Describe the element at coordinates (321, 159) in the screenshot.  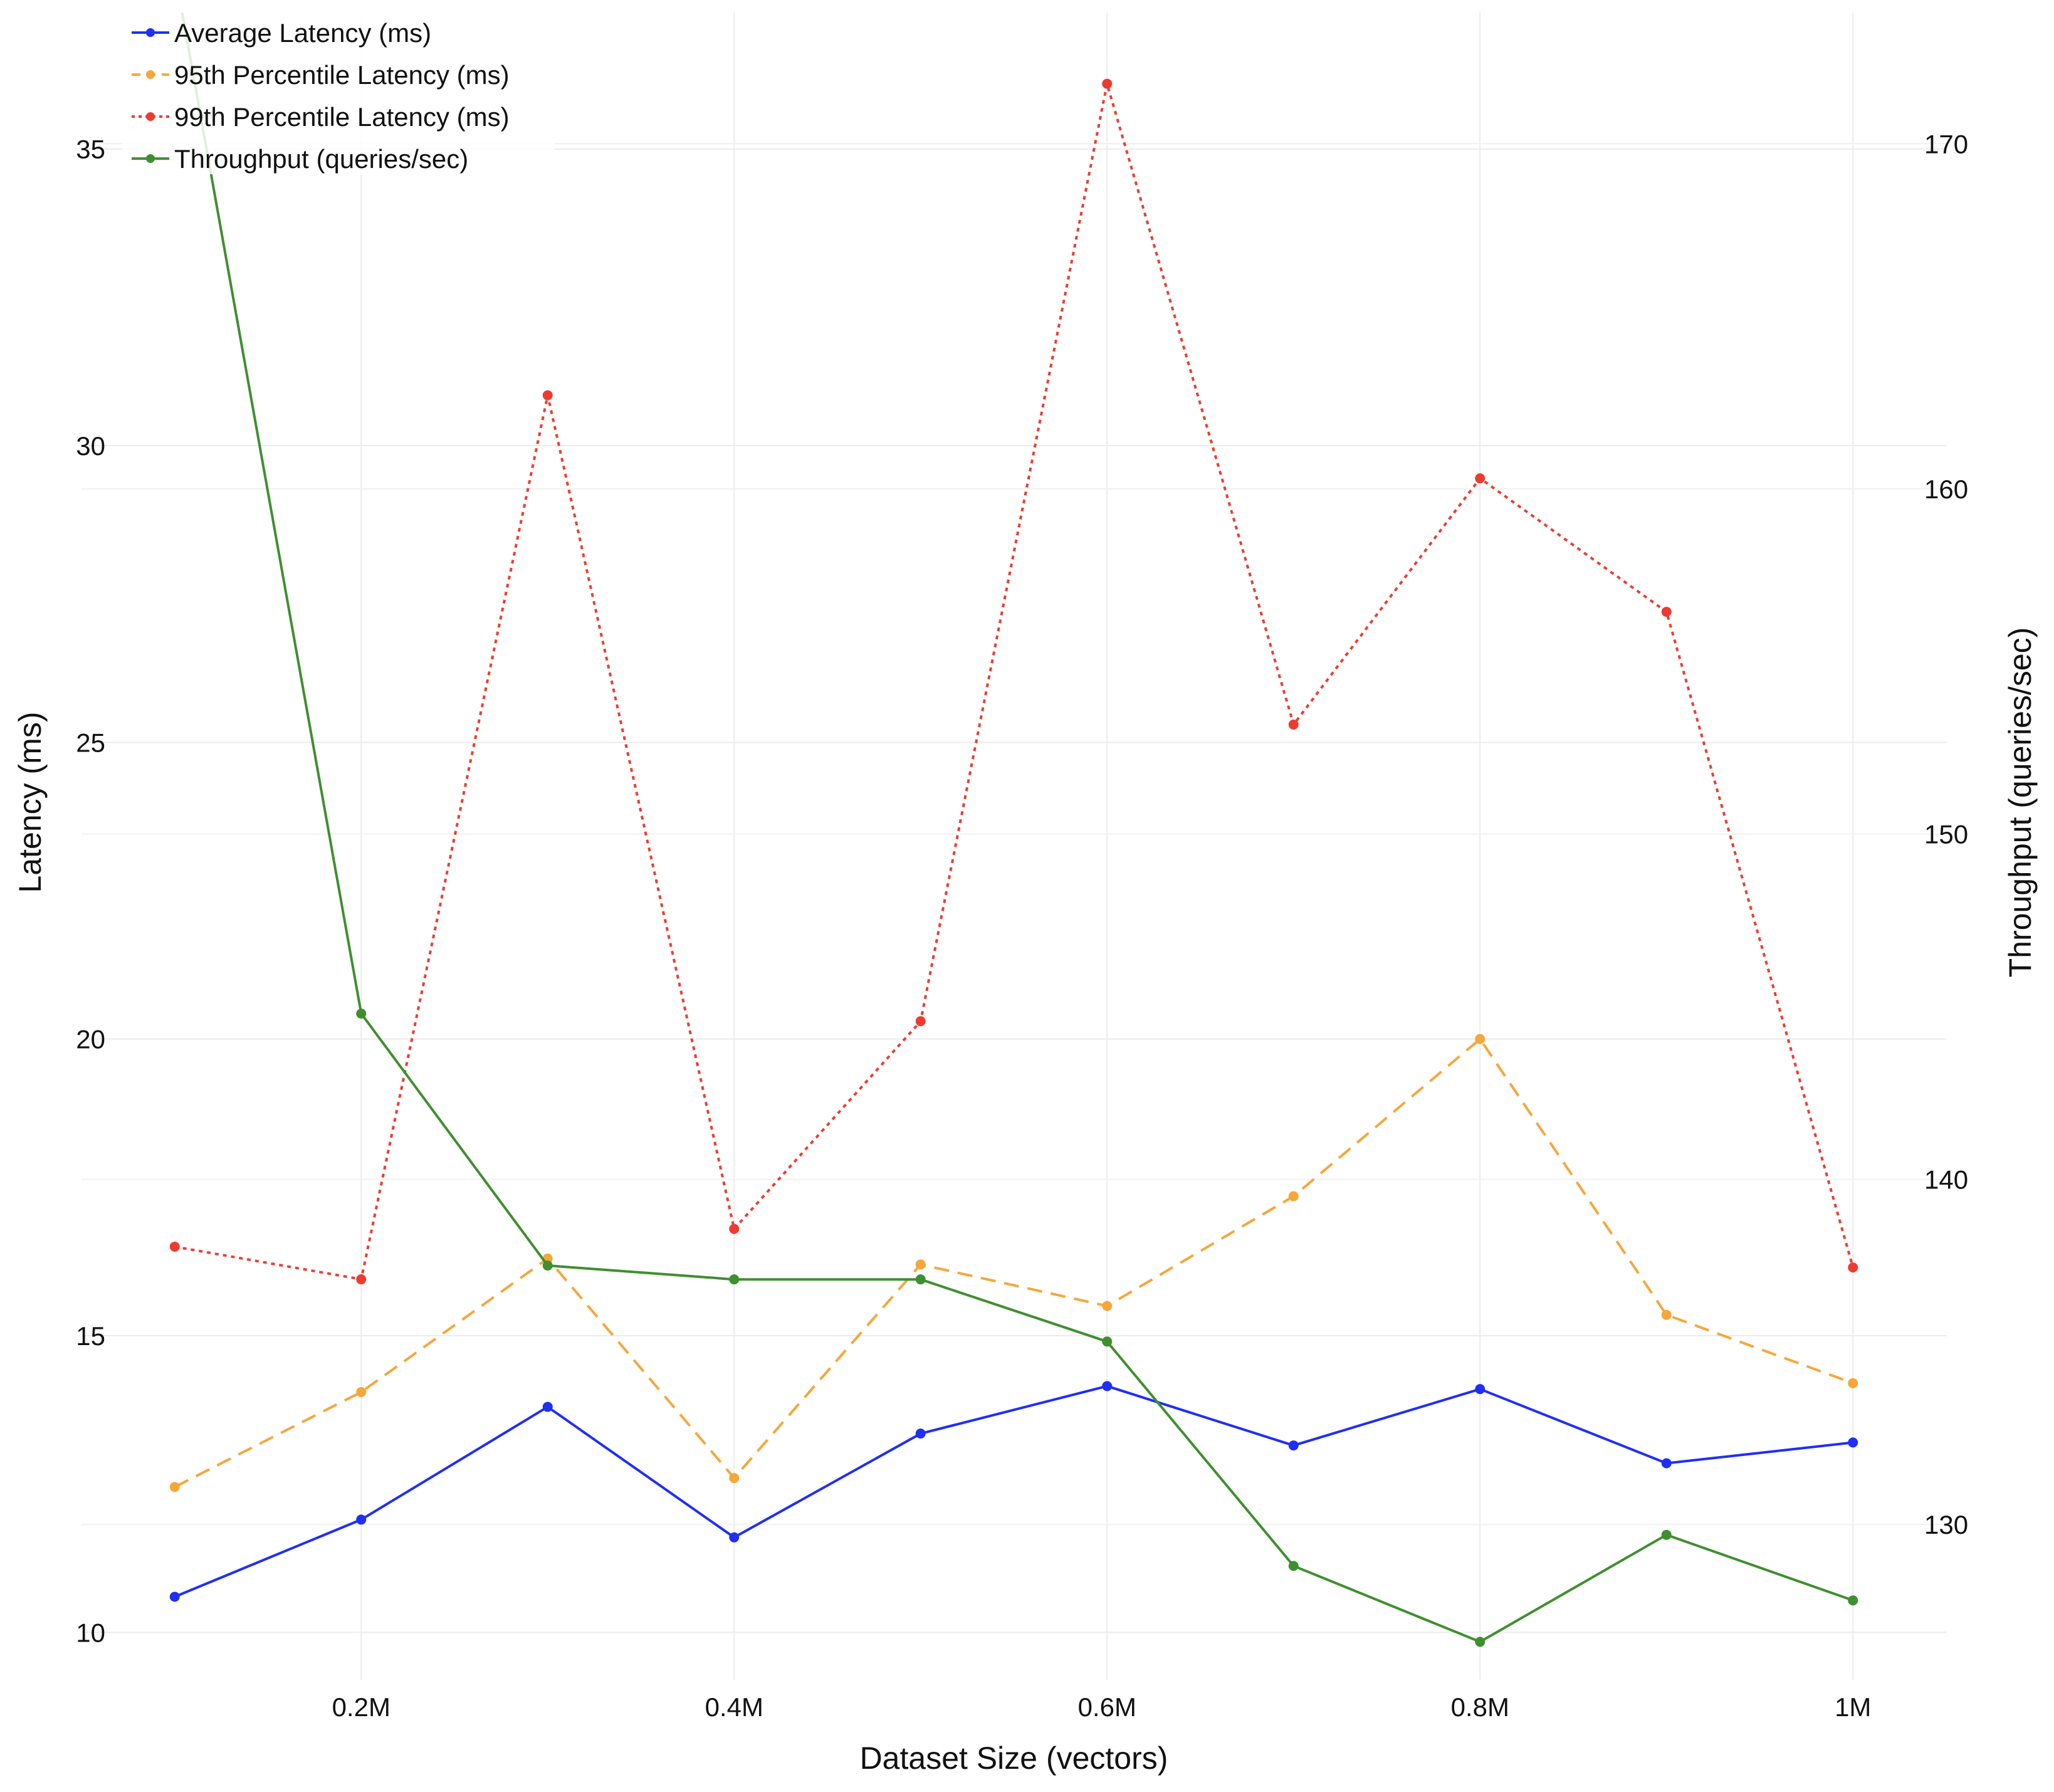
I see `legend-label: Throughput (queries/sec)` at that location.